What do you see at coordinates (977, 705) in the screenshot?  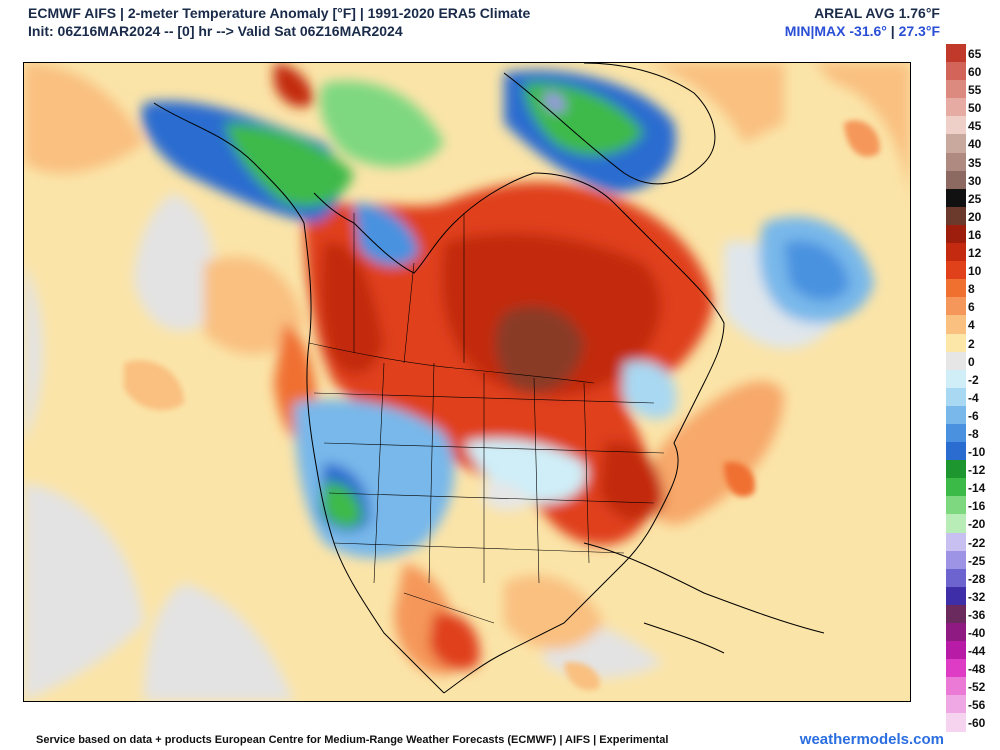 I see `legend-label: -56` at bounding box center [977, 705].